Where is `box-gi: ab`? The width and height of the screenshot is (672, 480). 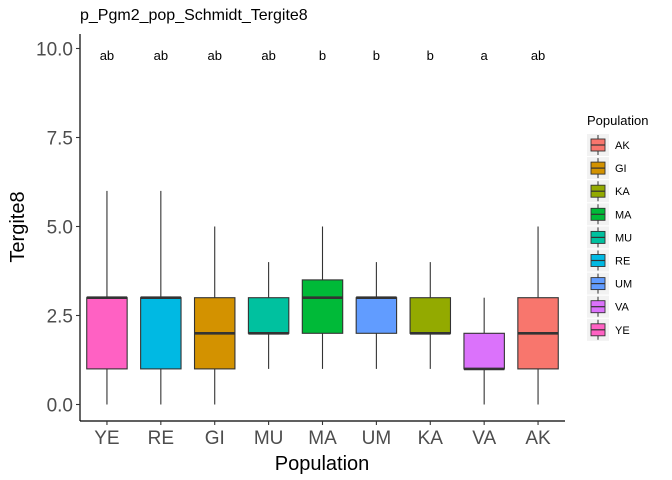 box-gi: ab is located at coordinates (214, 226).